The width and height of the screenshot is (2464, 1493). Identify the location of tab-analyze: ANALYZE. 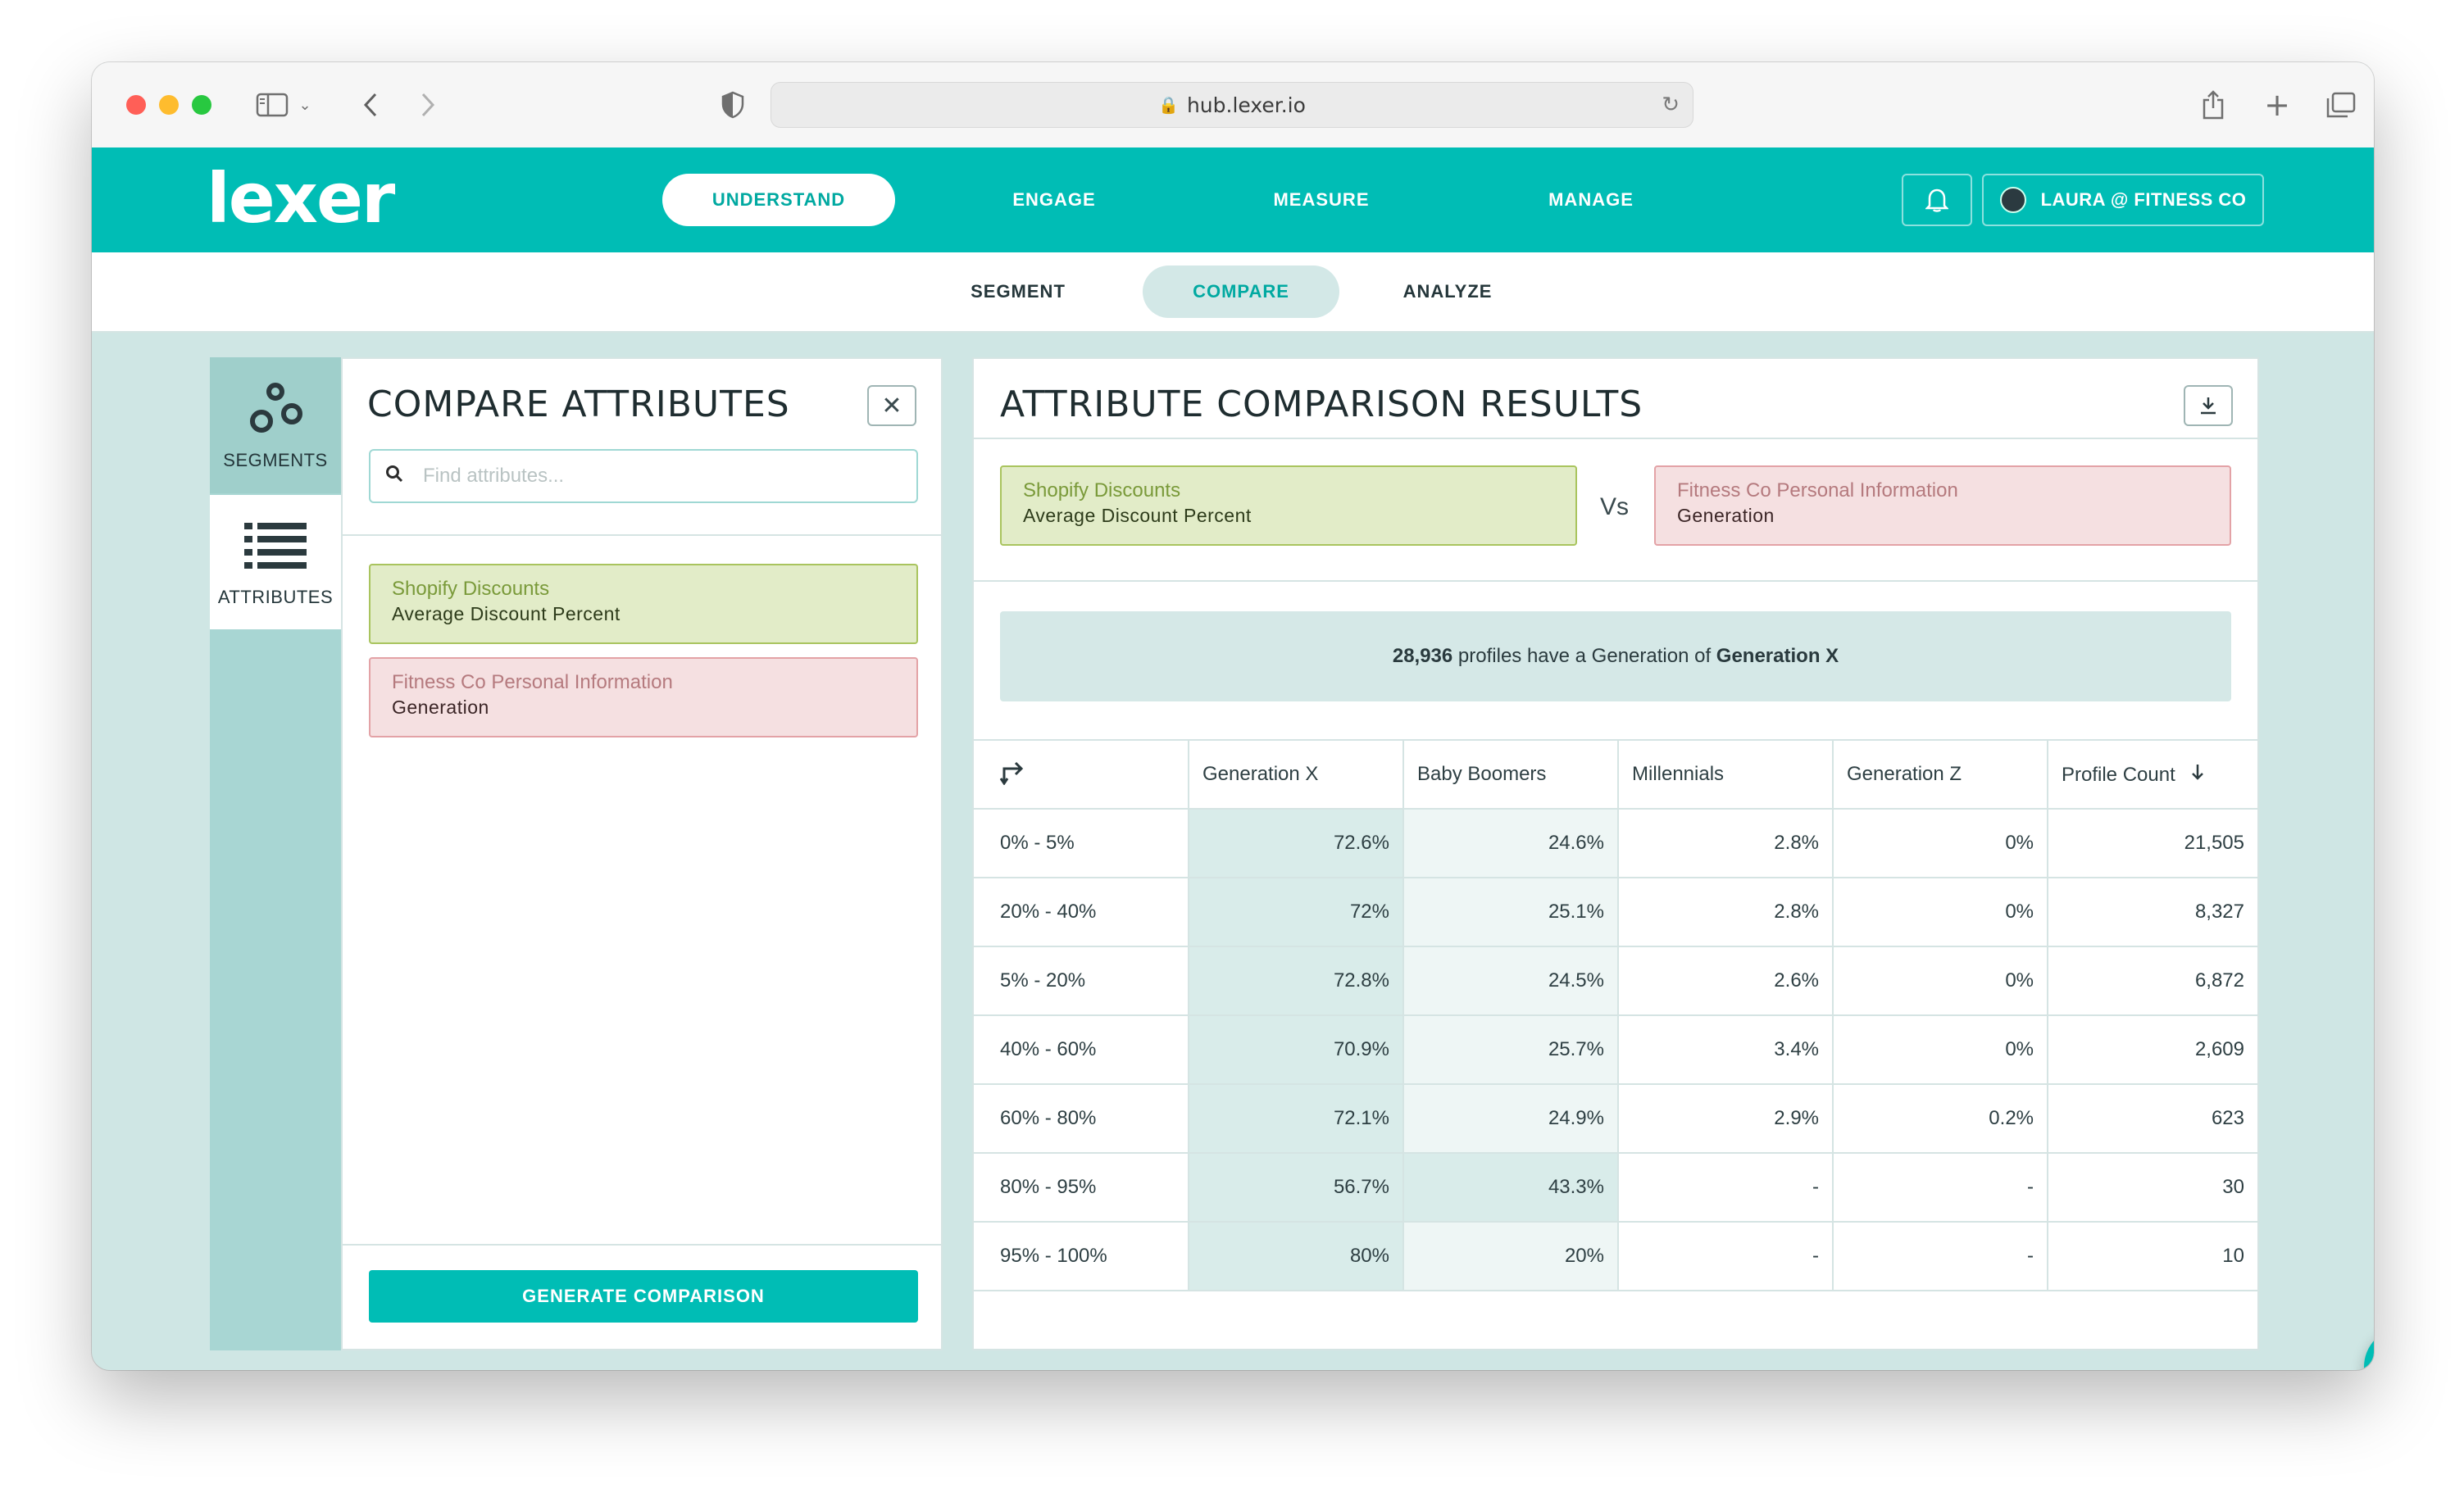
(1447, 291).